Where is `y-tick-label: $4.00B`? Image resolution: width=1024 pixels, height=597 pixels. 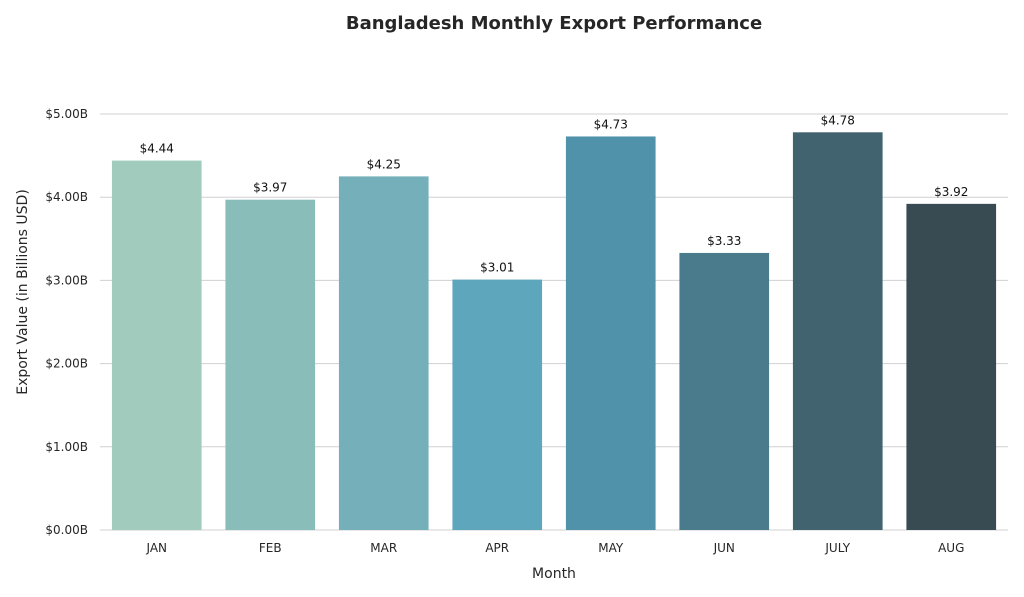
y-tick-label: $4.00B is located at coordinates (66, 197).